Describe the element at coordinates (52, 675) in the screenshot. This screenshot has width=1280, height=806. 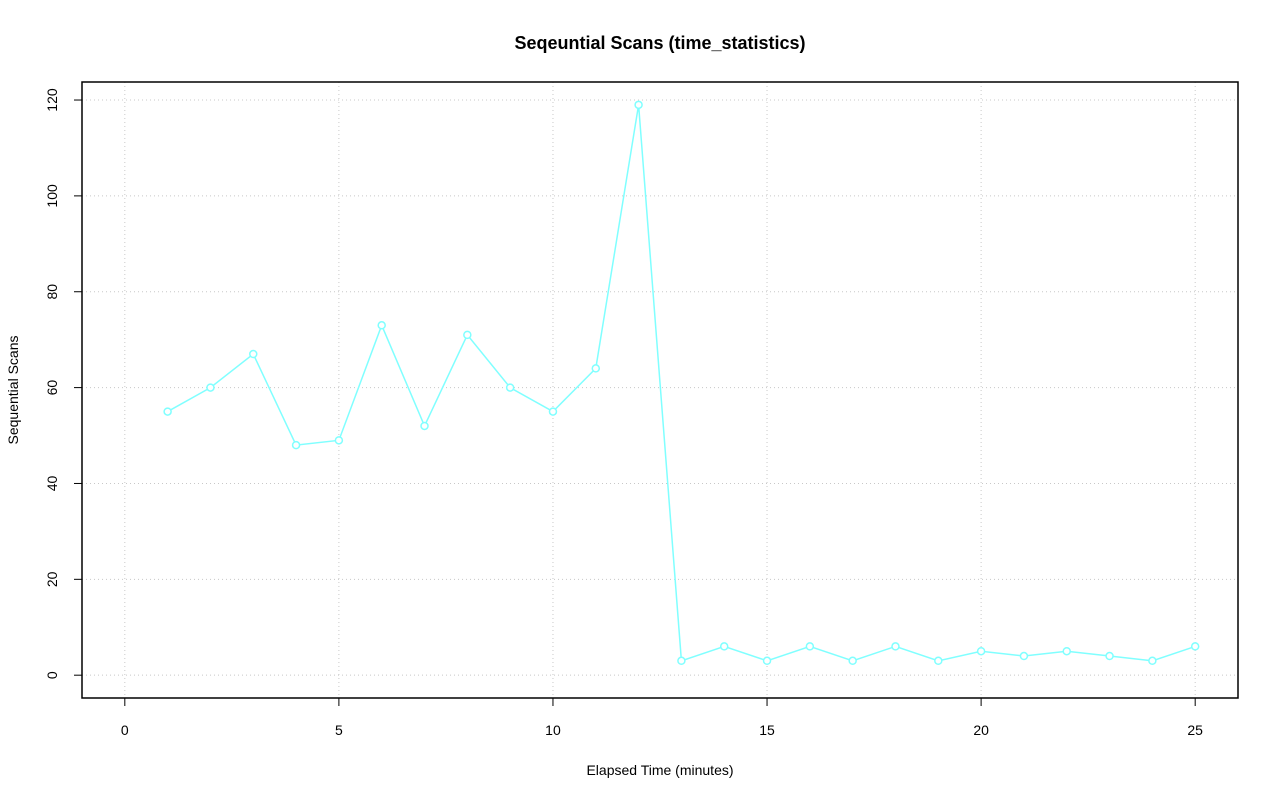
I see `y-tick-label: 0` at that location.